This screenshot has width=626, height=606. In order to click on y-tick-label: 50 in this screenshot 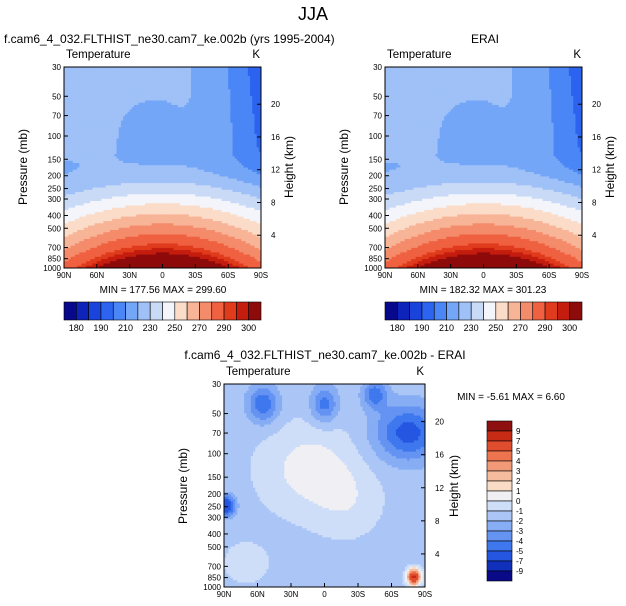, I will do `click(216, 414)`.